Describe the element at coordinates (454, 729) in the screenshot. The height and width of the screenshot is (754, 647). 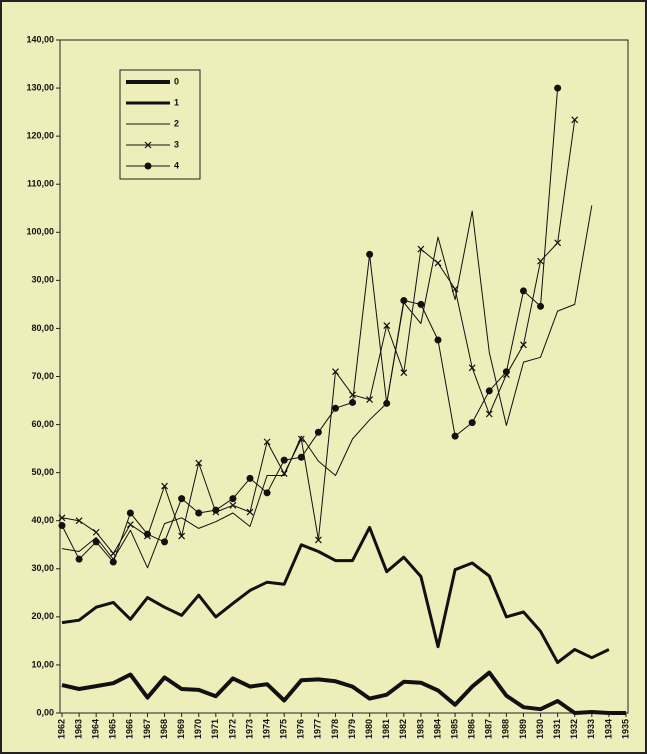
I see `x-tick-label: 1985` at that location.